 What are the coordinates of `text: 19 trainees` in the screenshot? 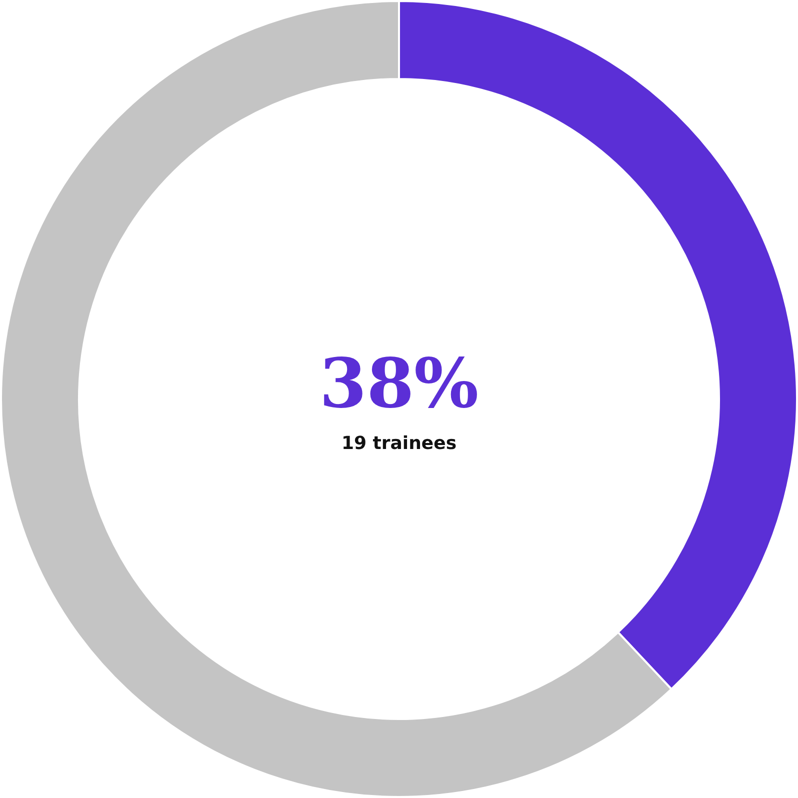 It's located at (399, 443).